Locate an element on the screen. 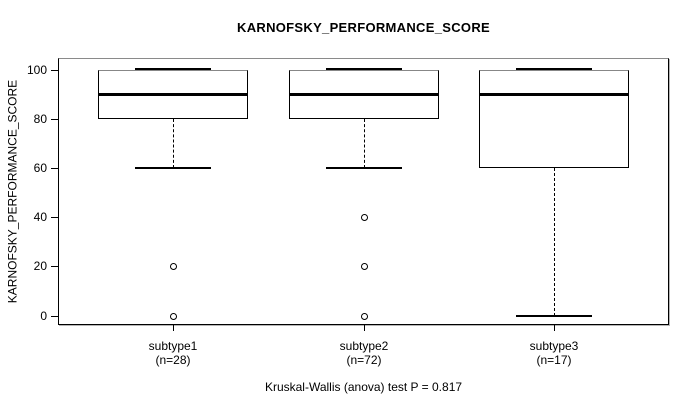 This screenshot has height=400, width=700. chart-title: KARNOFSKY_PERFORMANCE_SCORE is located at coordinates (363, 27).